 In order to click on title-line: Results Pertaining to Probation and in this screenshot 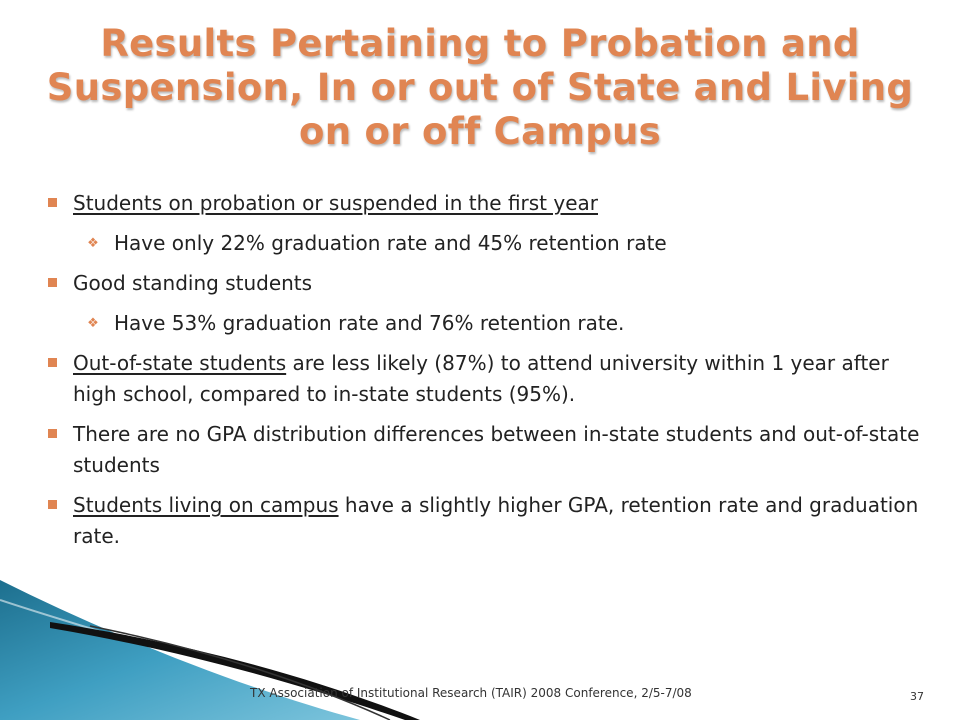, I will do `click(480, 43)`.